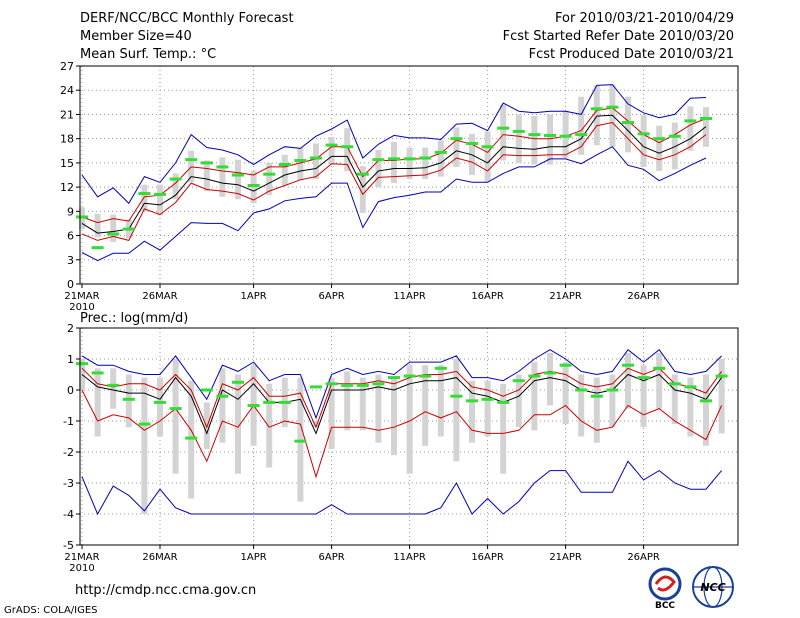  Describe the element at coordinates (68, 545) in the screenshot. I see `prec-ytick-label: -5` at that location.